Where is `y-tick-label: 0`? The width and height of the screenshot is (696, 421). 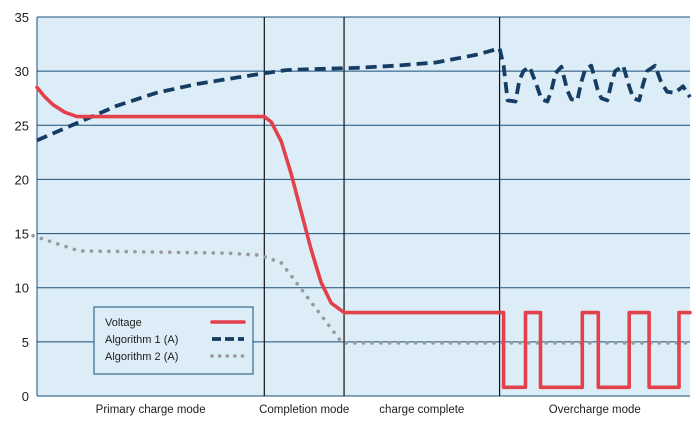 y-tick-label: 0 is located at coordinates (25, 396).